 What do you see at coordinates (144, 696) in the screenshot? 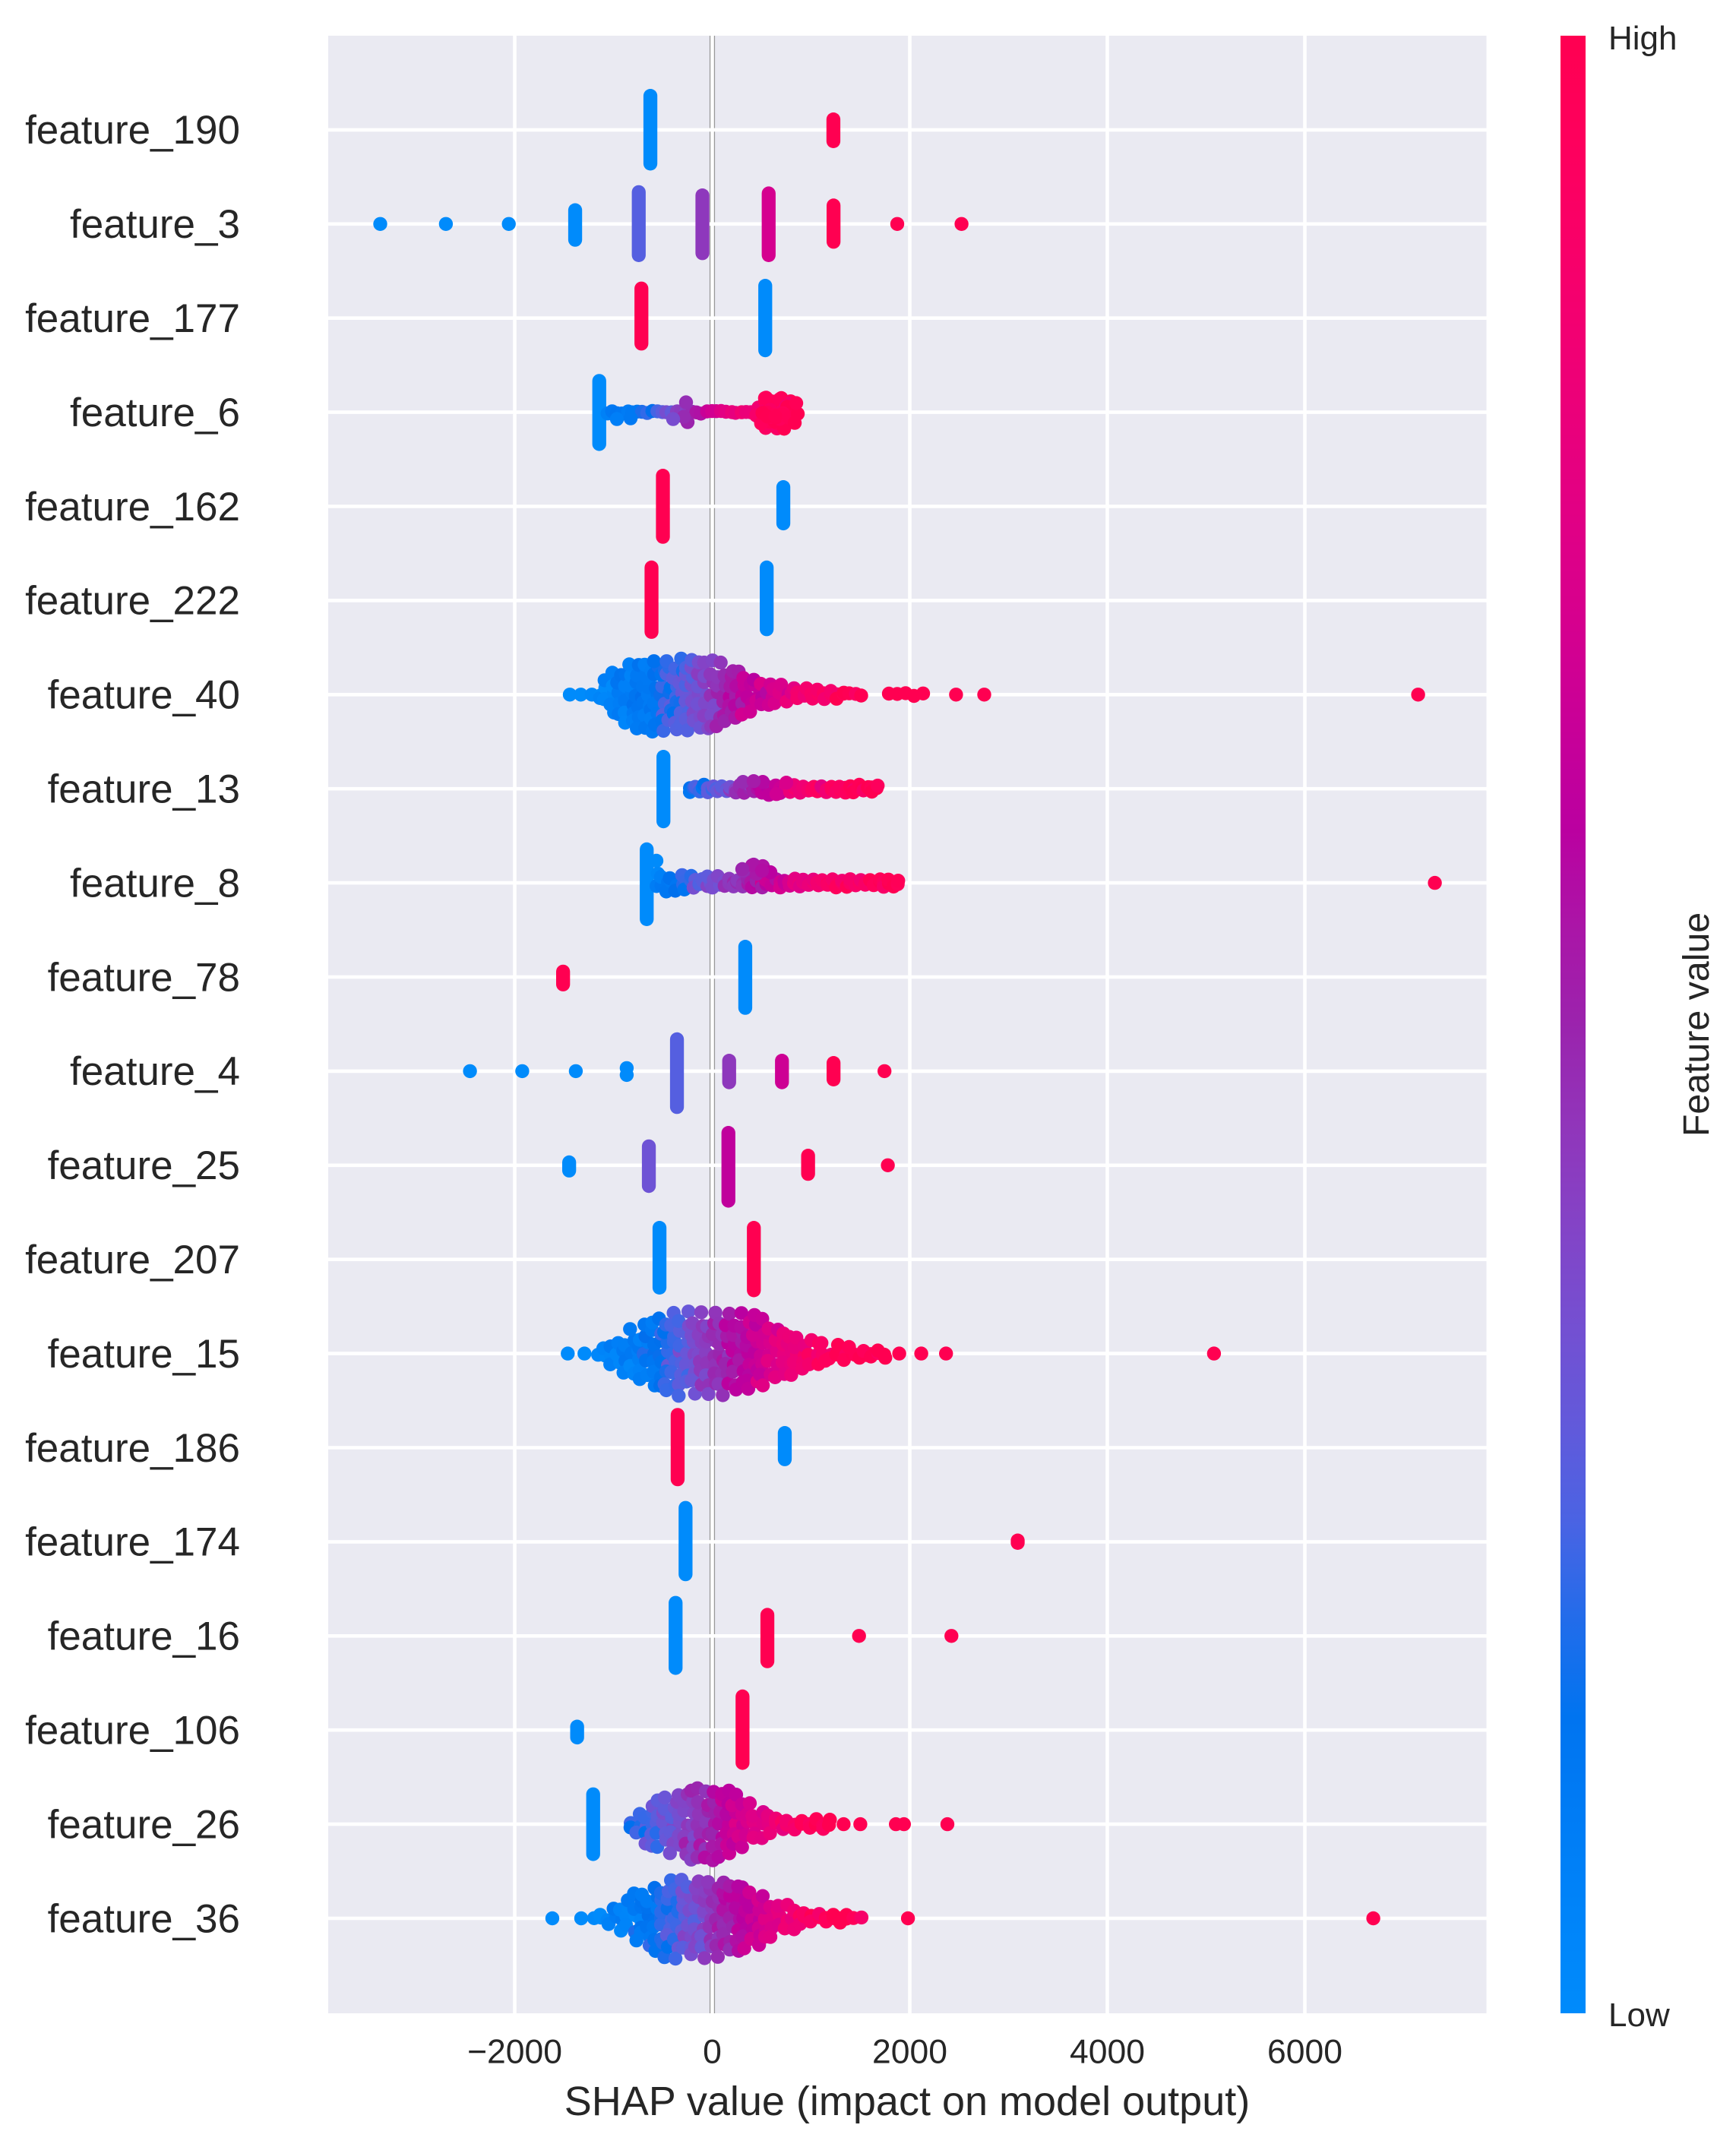
I see `svg-text: feature_40` at bounding box center [144, 696].